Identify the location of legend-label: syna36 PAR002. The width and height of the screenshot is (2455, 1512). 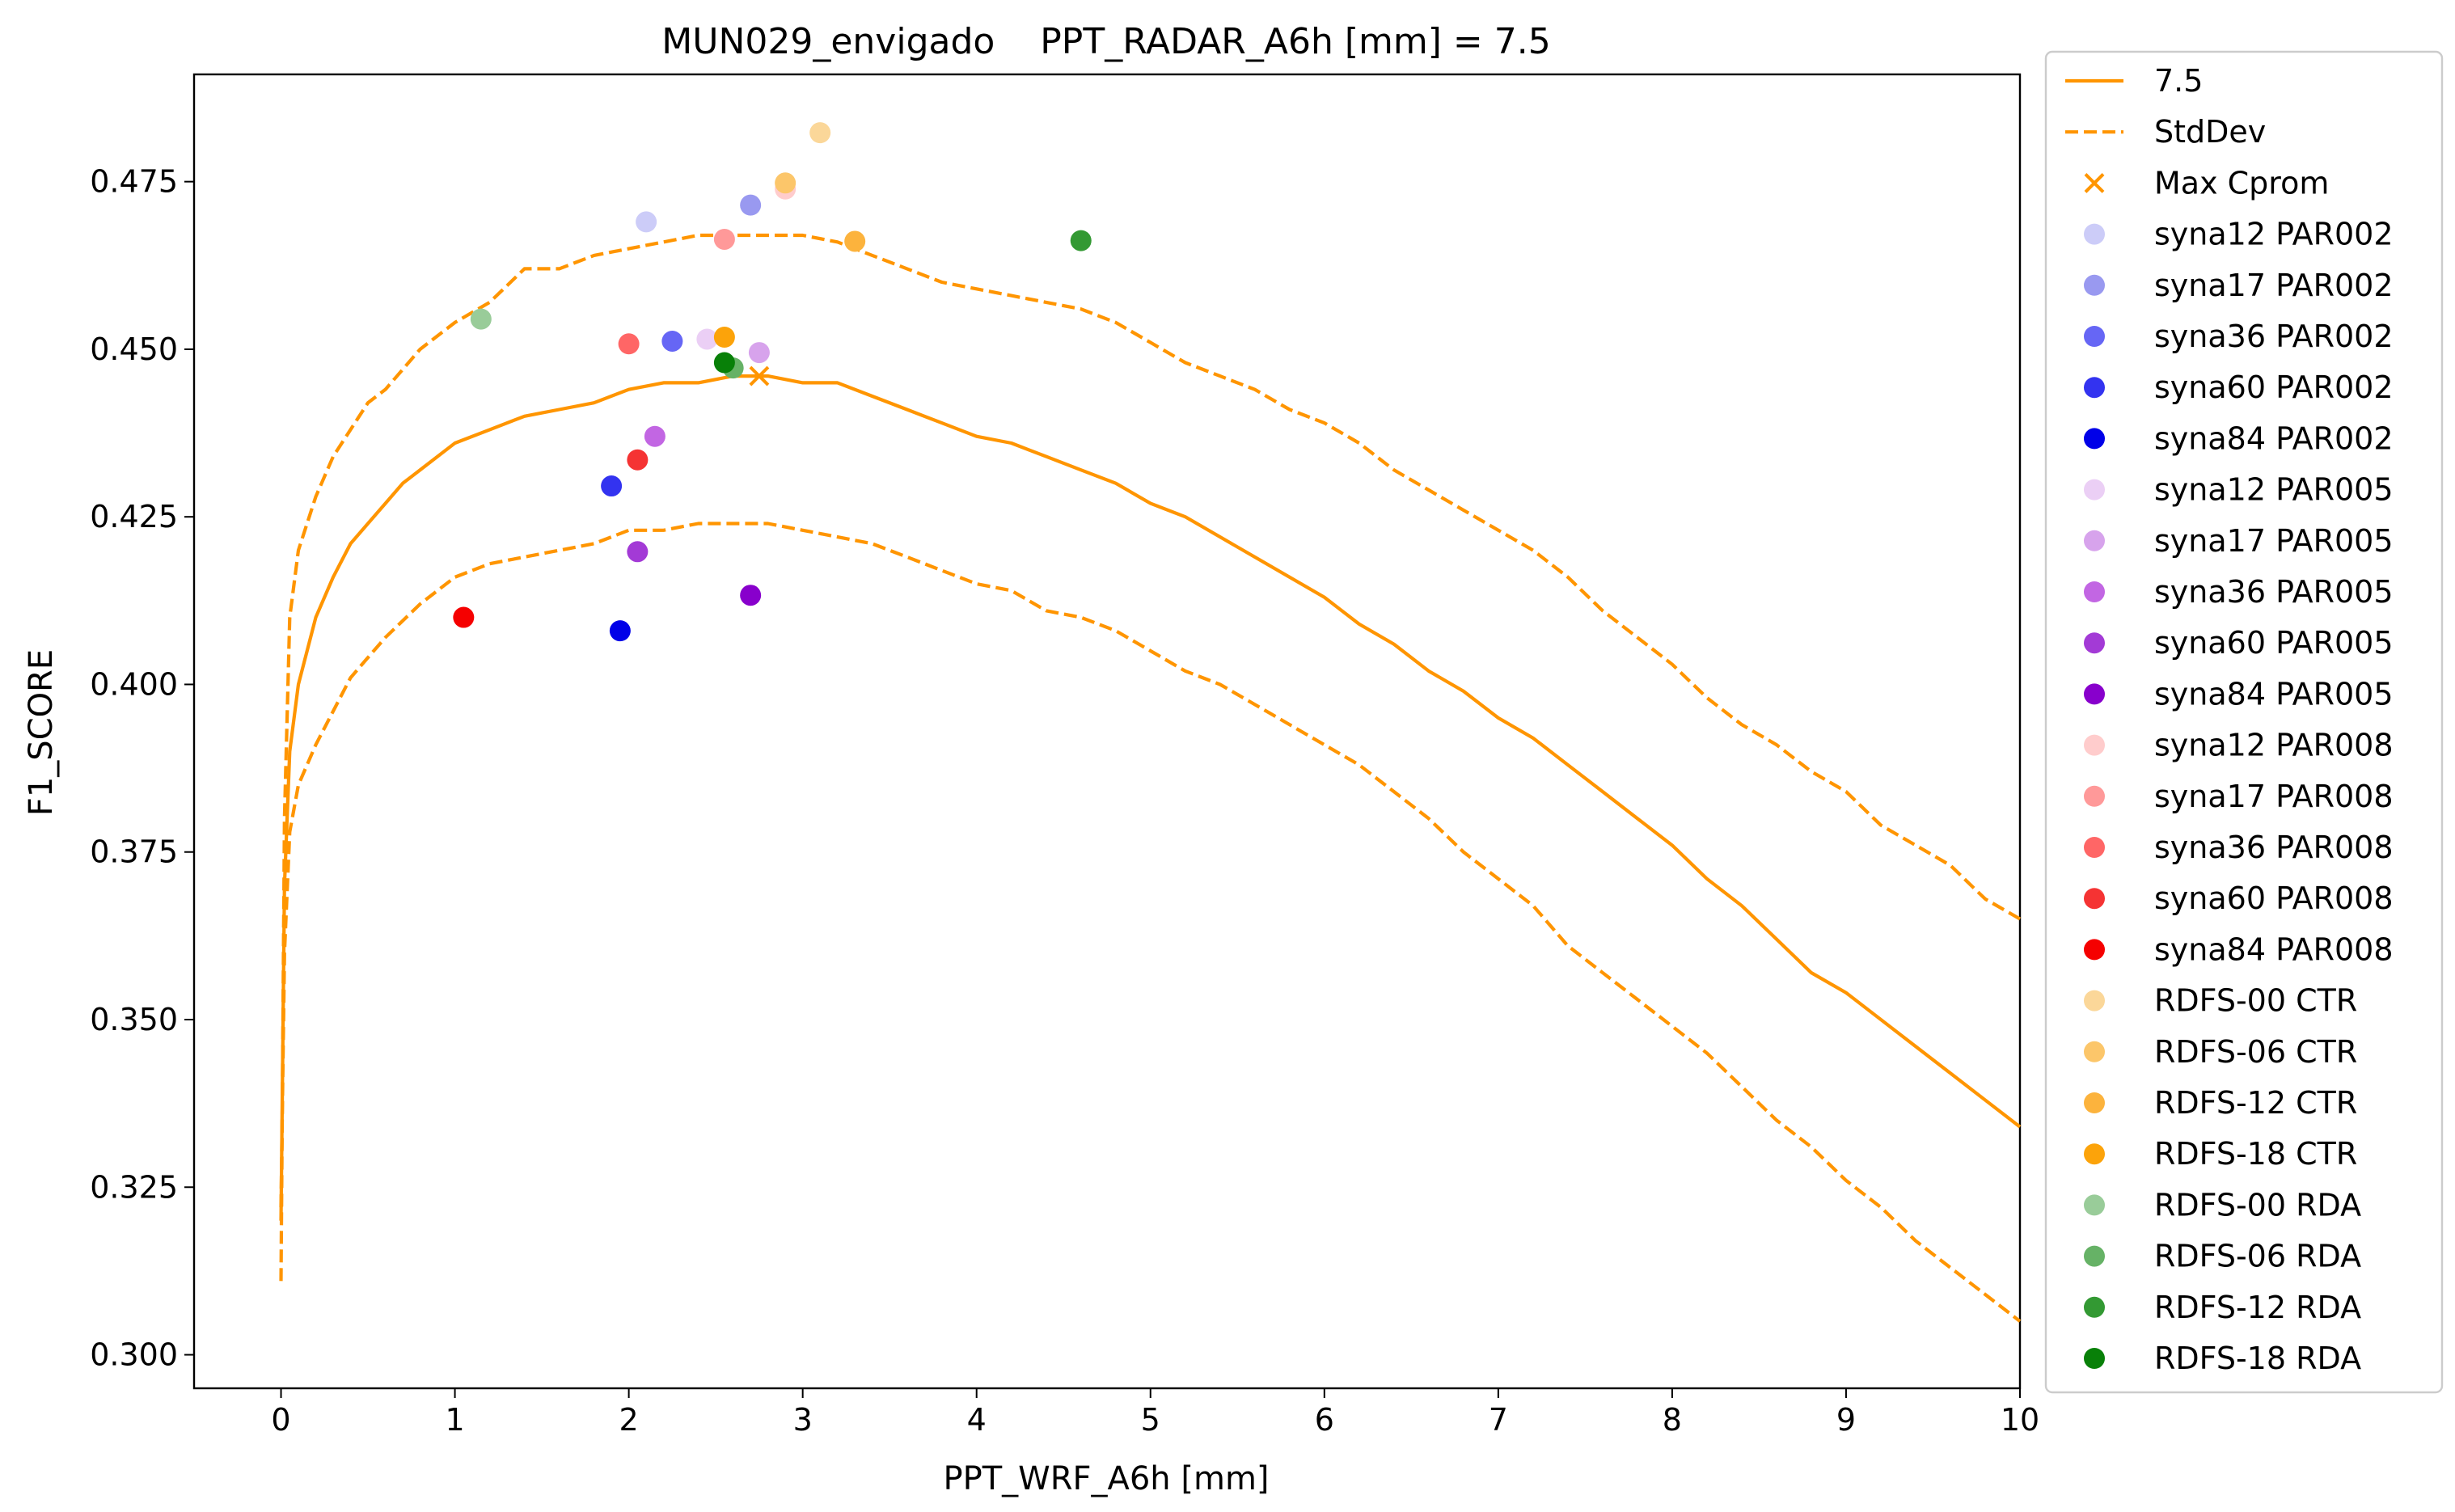
(2274, 336).